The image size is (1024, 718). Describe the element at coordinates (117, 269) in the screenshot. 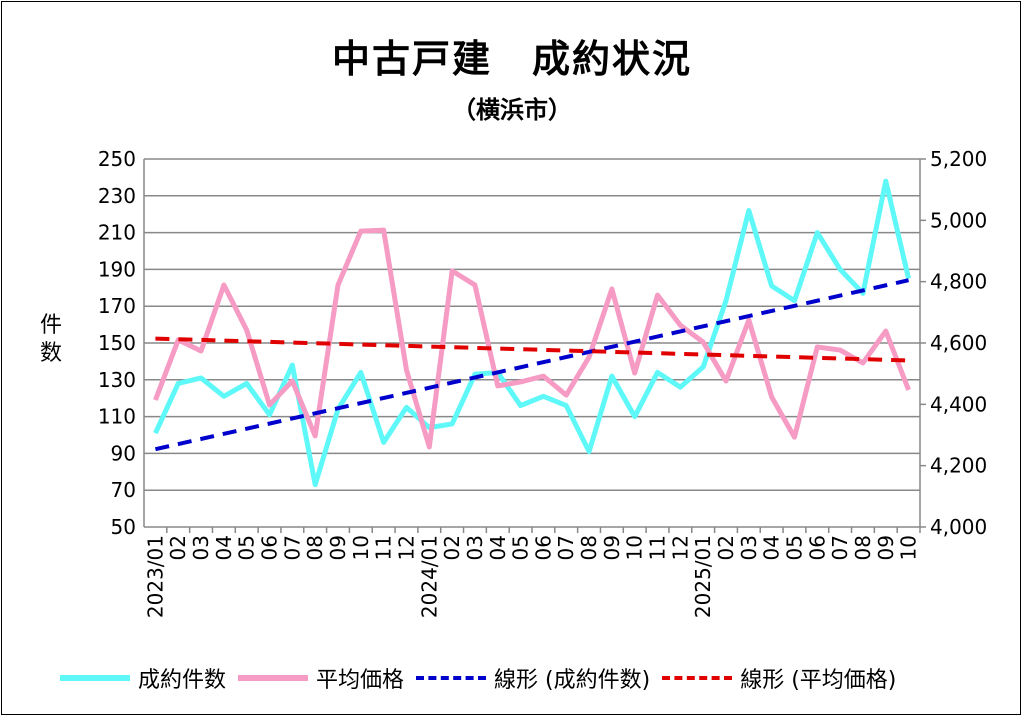

I see `y-tick-label: 190` at that location.